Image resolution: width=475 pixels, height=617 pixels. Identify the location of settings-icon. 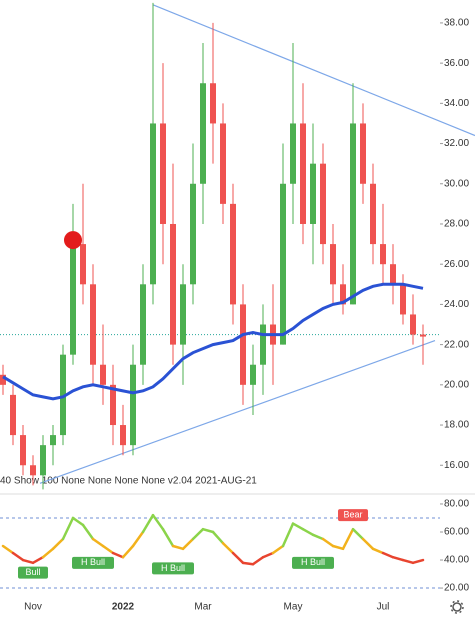
(457, 607).